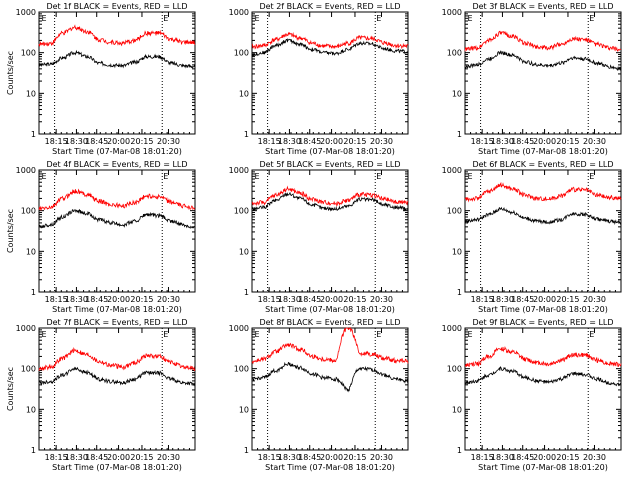 The height and width of the screenshot is (480, 640). Describe the element at coordinates (116, 164) in the screenshot. I see `panel-title: Det 4f BLACK = Events, RED = LLD` at that location.